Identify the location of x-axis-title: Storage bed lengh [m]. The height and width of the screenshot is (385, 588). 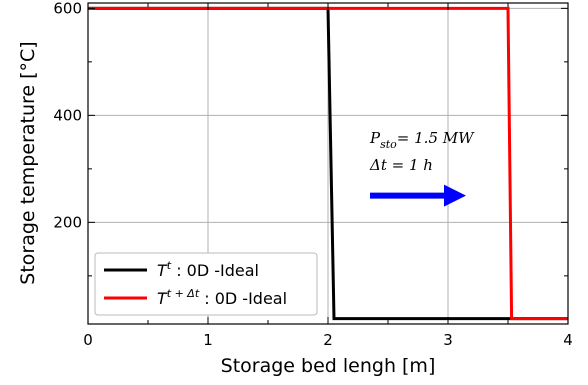
(328, 366).